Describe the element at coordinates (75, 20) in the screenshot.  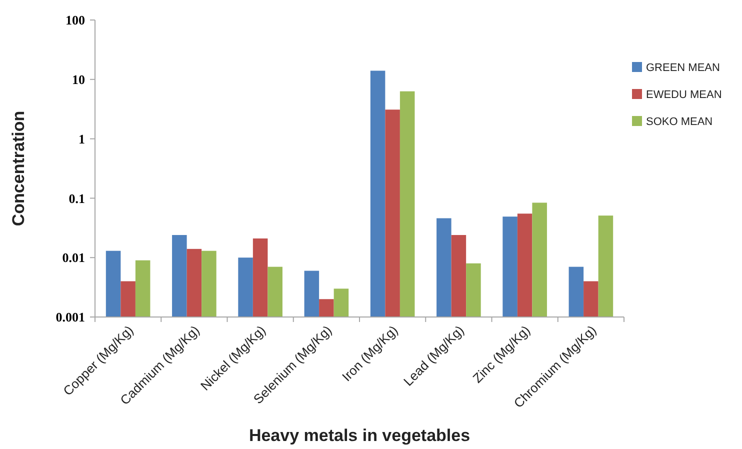
I see `y-tick-label: 100` at that location.